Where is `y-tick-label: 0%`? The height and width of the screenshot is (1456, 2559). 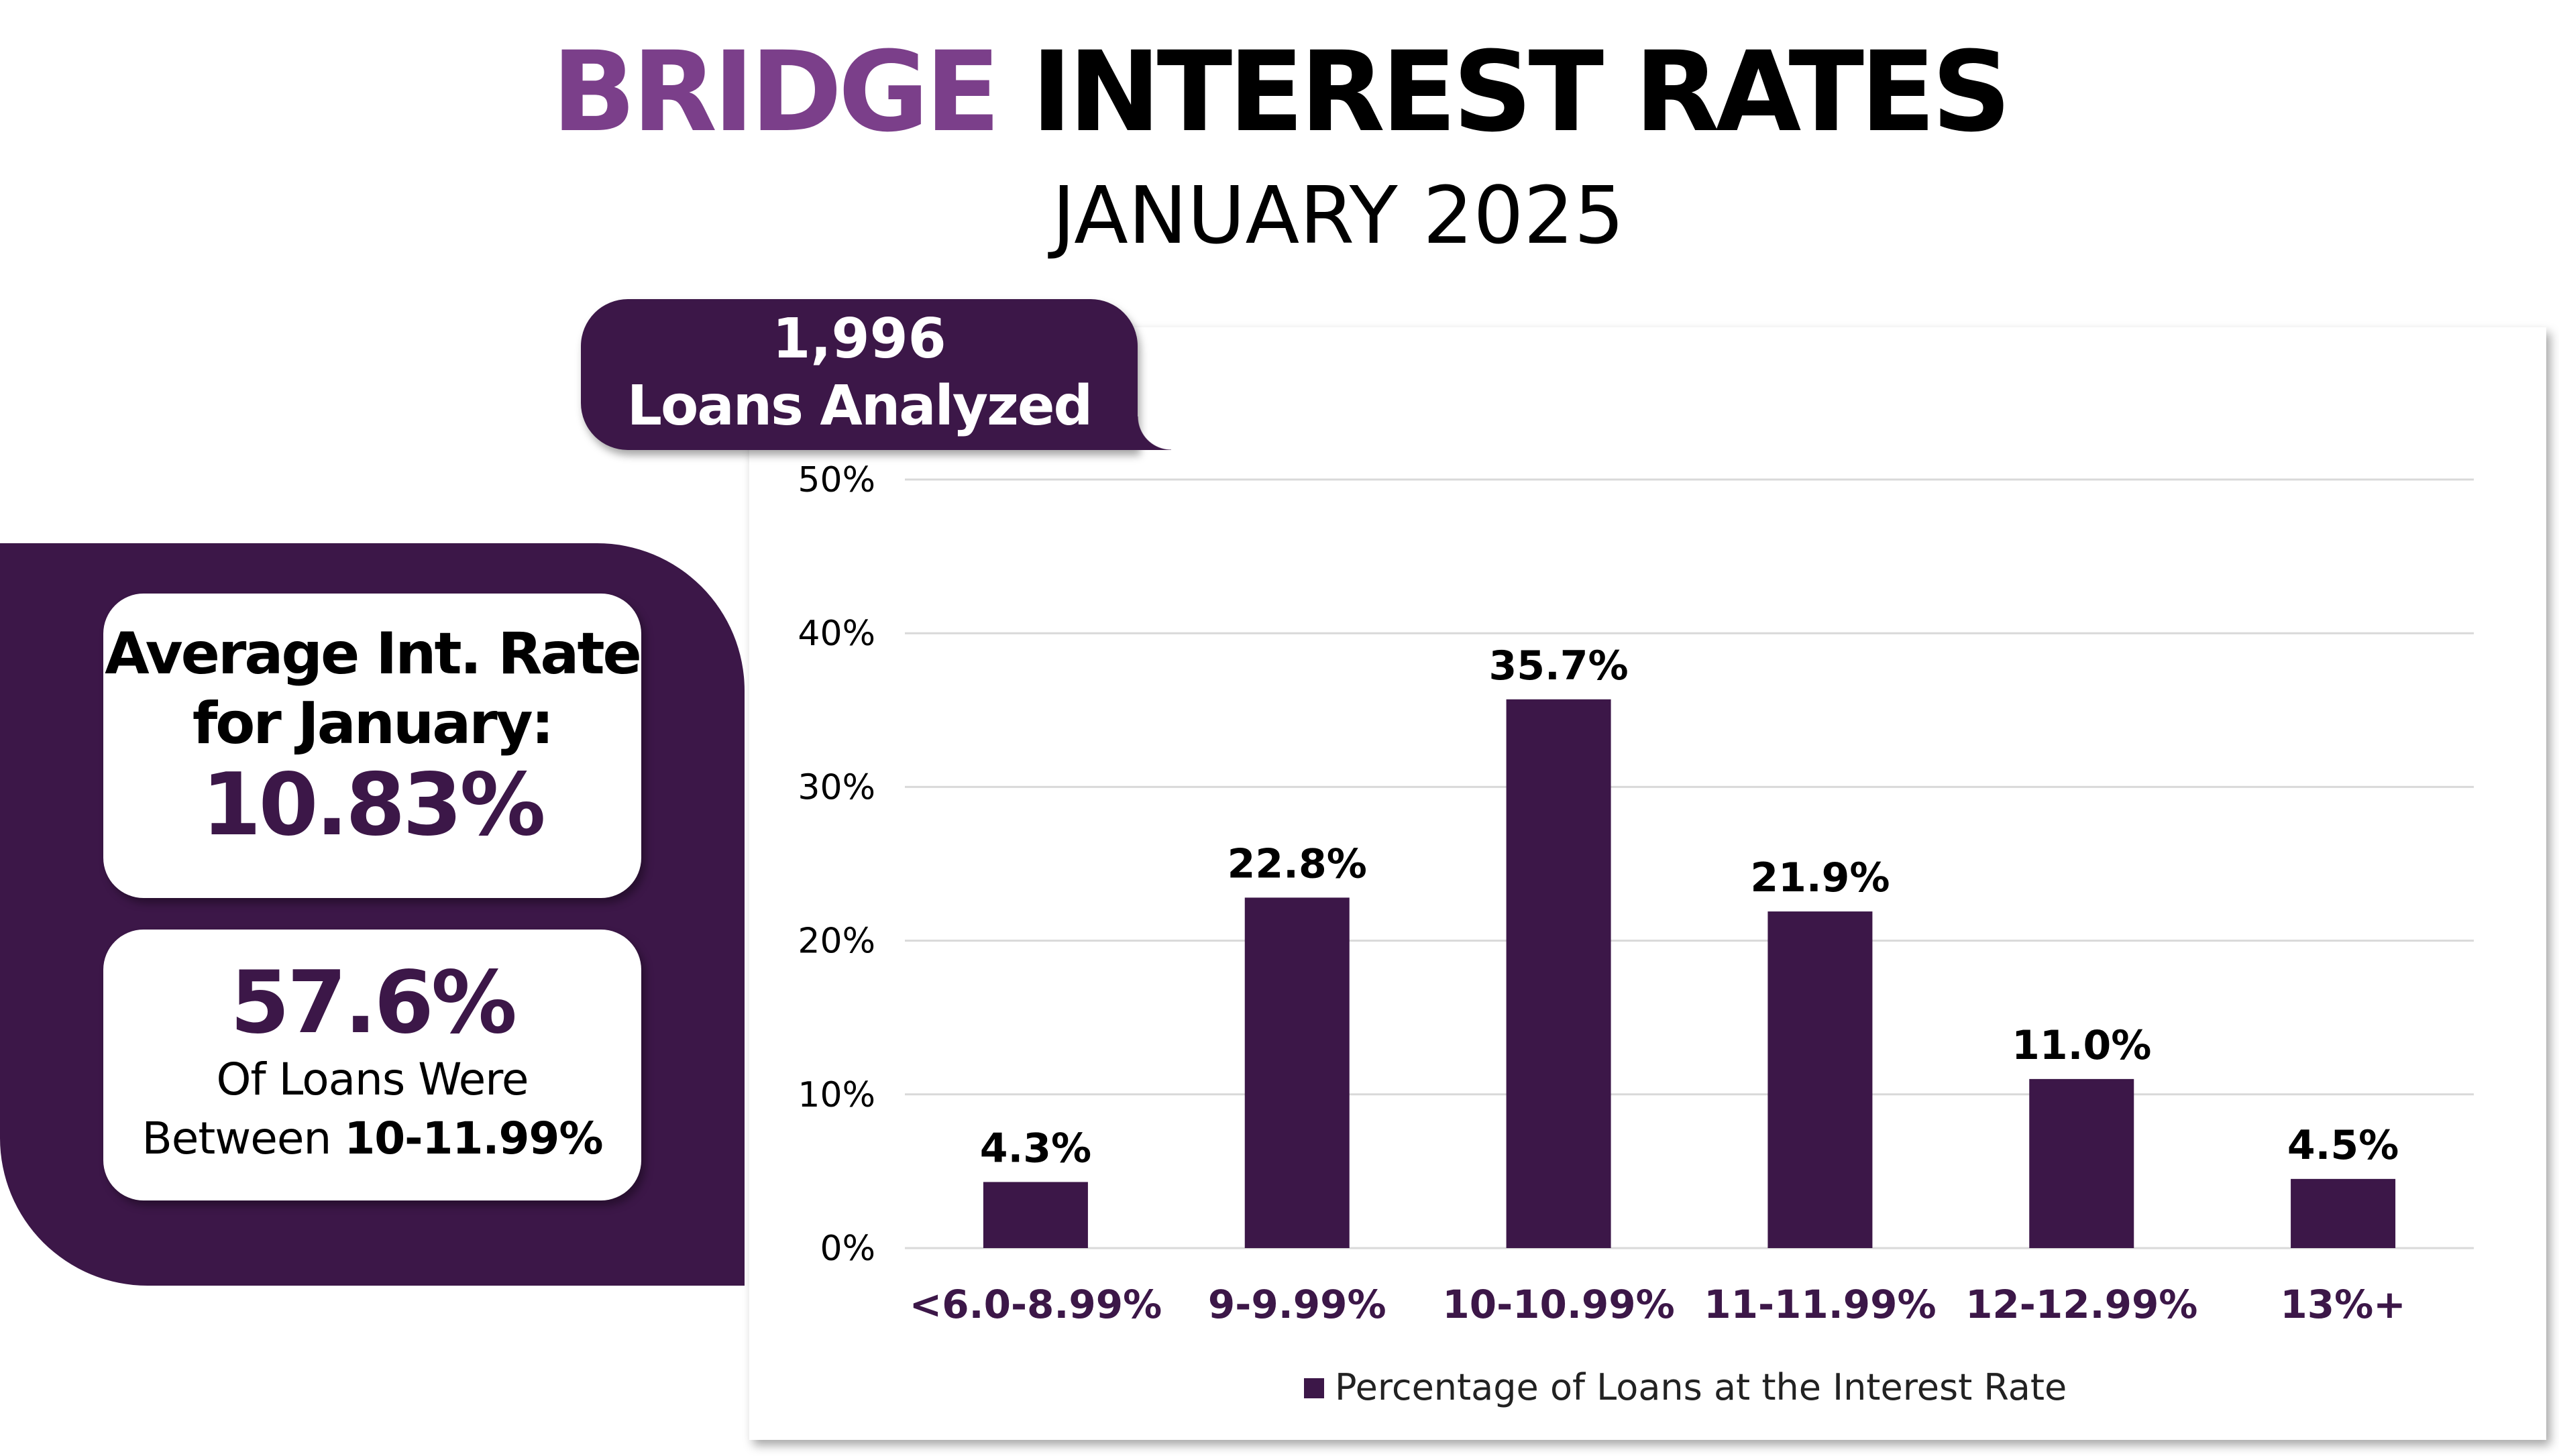
y-tick-label: 0% is located at coordinates (848, 1249).